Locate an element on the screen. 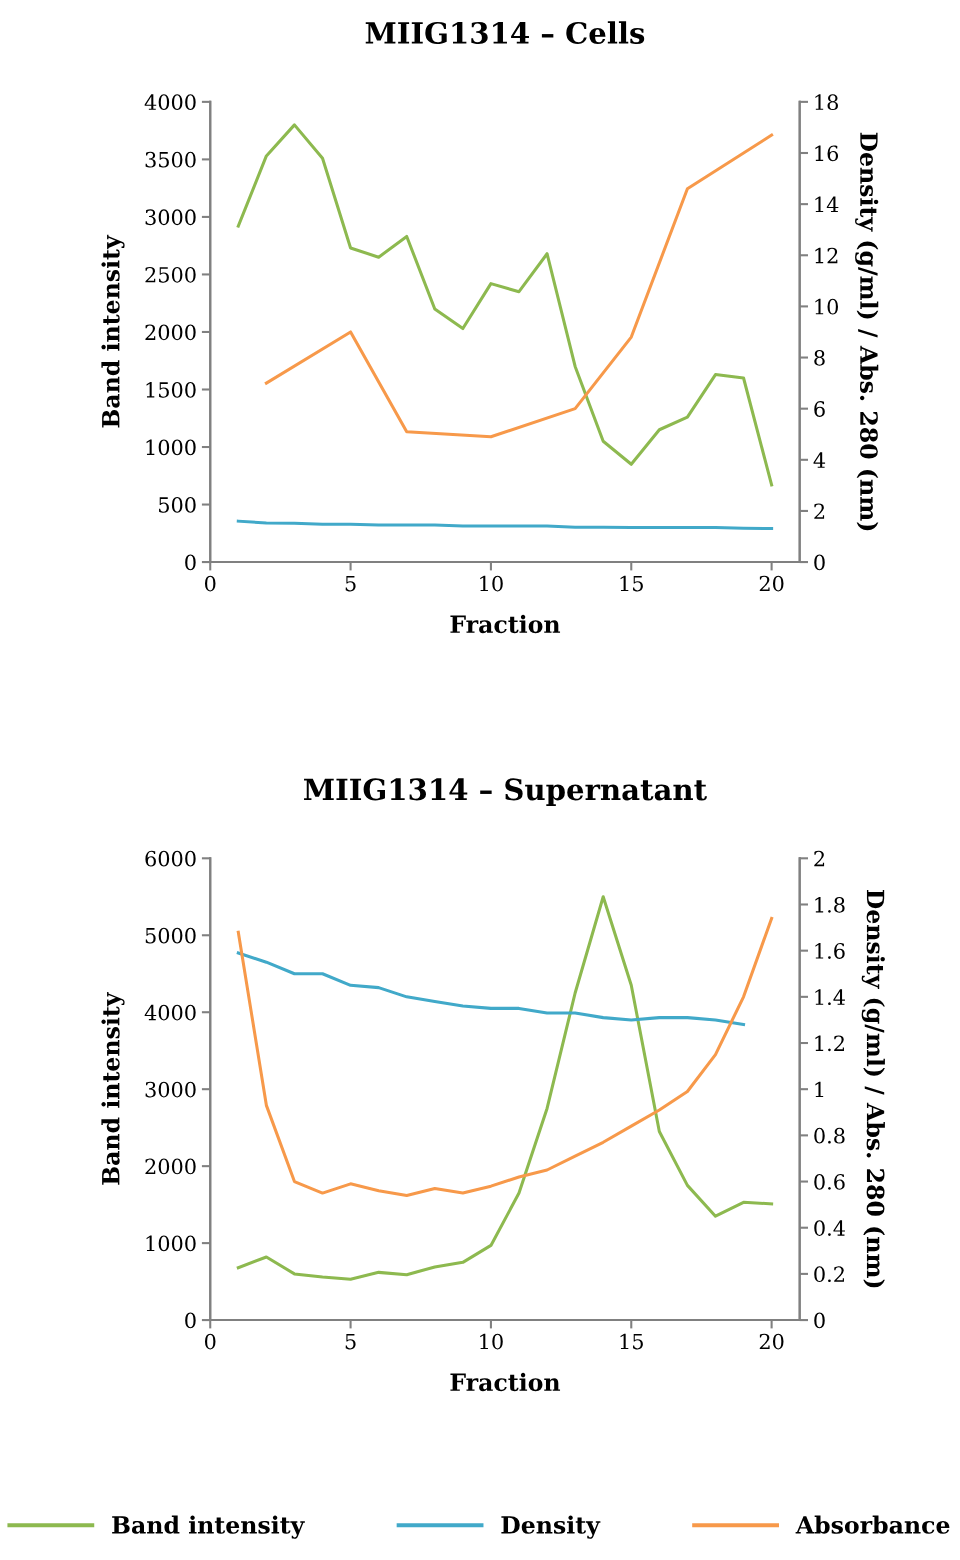 This screenshot has height=1560, width=960. y2-tick-label: 14 is located at coordinates (827, 204).